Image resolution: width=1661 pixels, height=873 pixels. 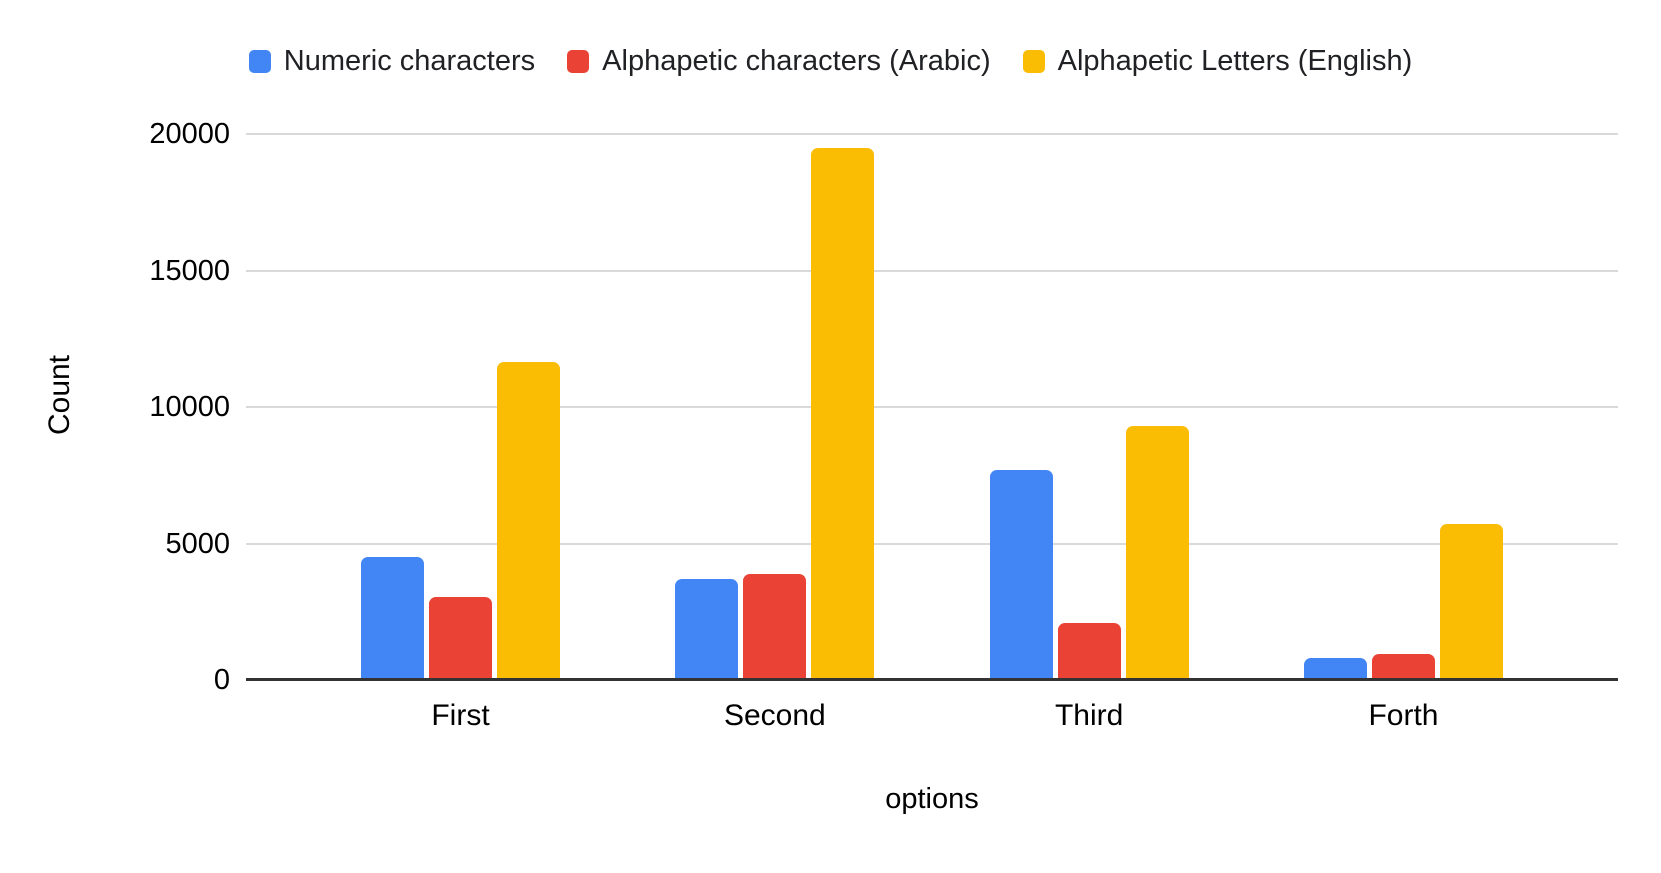 I want to click on x-category-label: First, so click(x=460, y=715).